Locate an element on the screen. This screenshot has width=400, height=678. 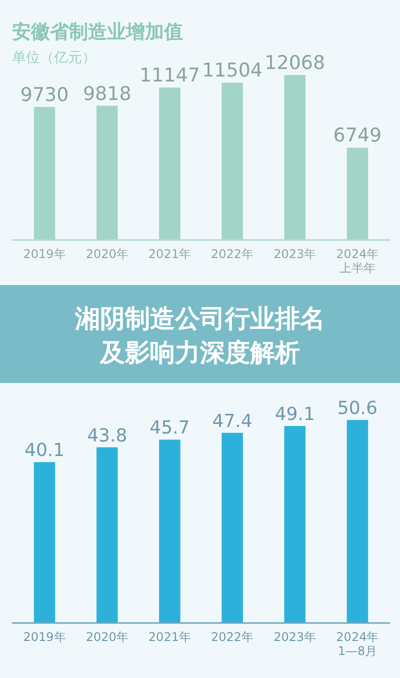
data-label: 43.8 is located at coordinates (107, 435).